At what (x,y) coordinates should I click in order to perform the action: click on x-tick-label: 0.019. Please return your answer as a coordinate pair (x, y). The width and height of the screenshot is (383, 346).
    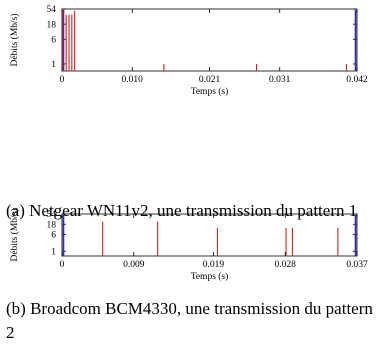
    Looking at the image, I should click on (214, 265).